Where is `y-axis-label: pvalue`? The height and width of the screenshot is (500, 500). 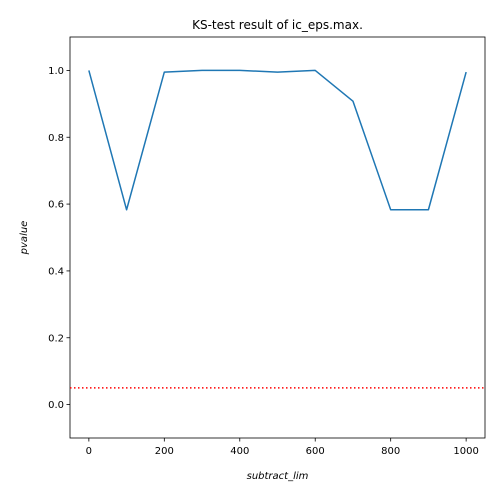
y-axis-label: pvalue is located at coordinates (24, 238).